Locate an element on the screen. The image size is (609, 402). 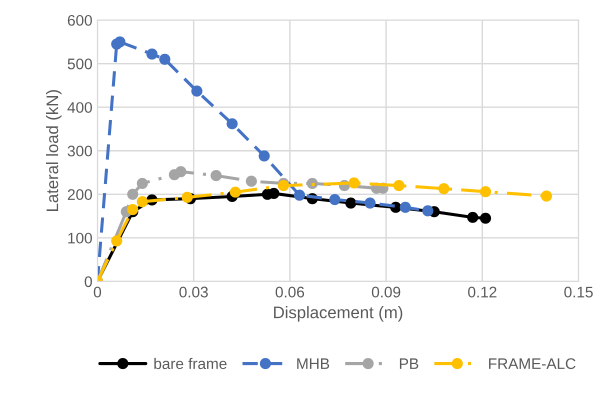
y-tick-label: 0 is located at coordinates (88, 282).